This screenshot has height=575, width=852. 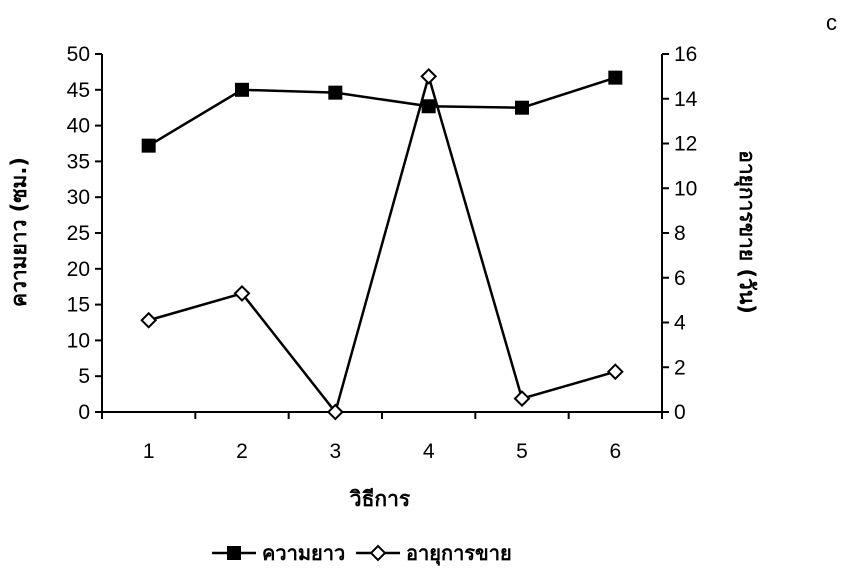 I want to click on legend-label-shelf-life: อายุการขาย, so click(x=459, y=553).